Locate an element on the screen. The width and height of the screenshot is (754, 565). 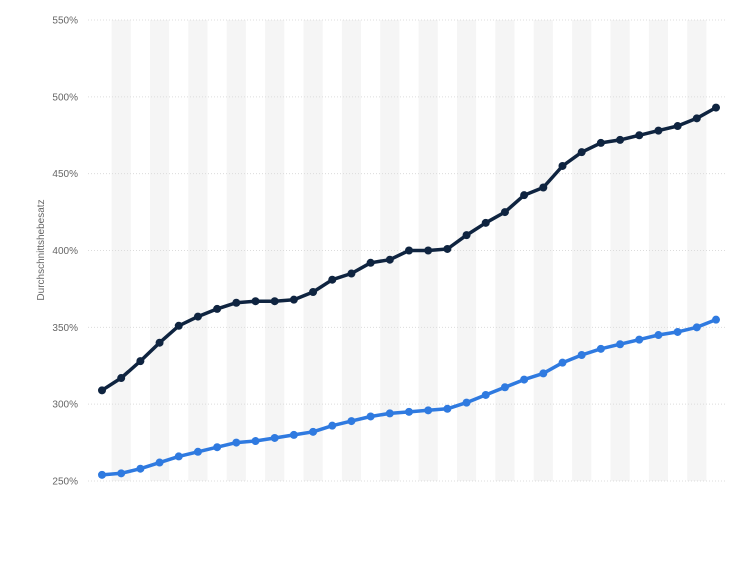
y-tick-label: 400% is located at coordinates (65, 251).